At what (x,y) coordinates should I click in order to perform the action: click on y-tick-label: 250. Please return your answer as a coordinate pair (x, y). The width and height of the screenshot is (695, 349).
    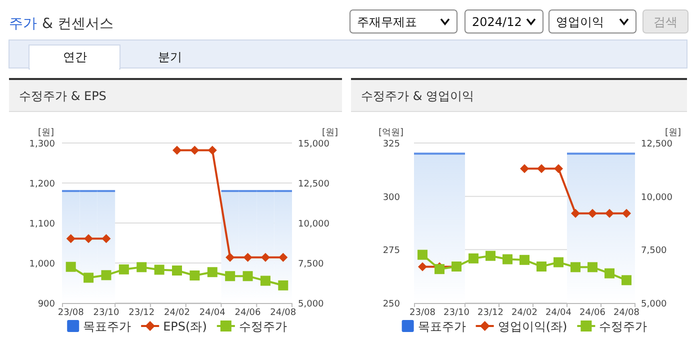
    Looking at the image, I should click on (391, 305).